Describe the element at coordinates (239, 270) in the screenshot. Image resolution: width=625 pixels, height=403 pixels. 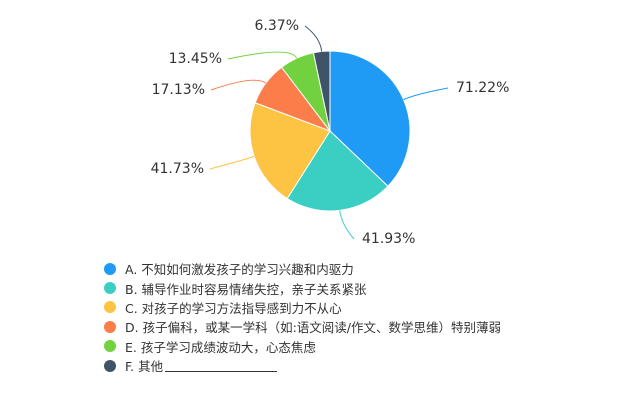
I see `legend-label-a: A. 不知如何激发孩子的学习兴趣和内驱力` at that location.